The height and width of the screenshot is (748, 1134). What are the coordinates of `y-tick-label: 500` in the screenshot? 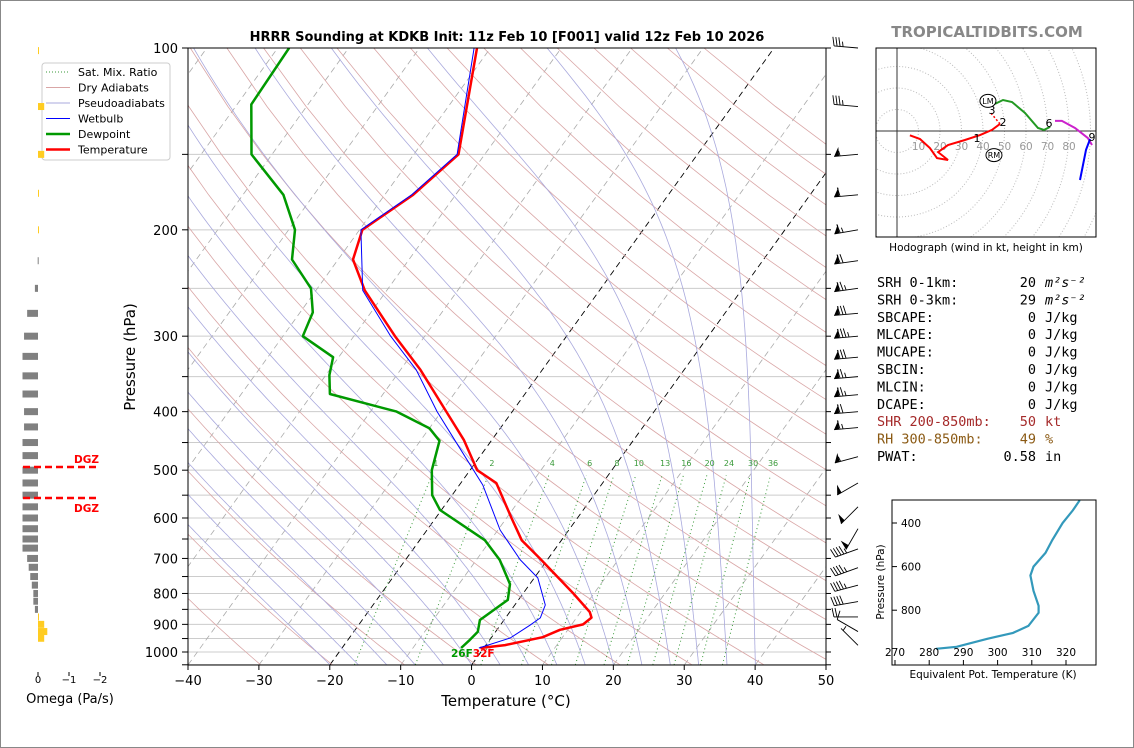 It's located at (165, 471).